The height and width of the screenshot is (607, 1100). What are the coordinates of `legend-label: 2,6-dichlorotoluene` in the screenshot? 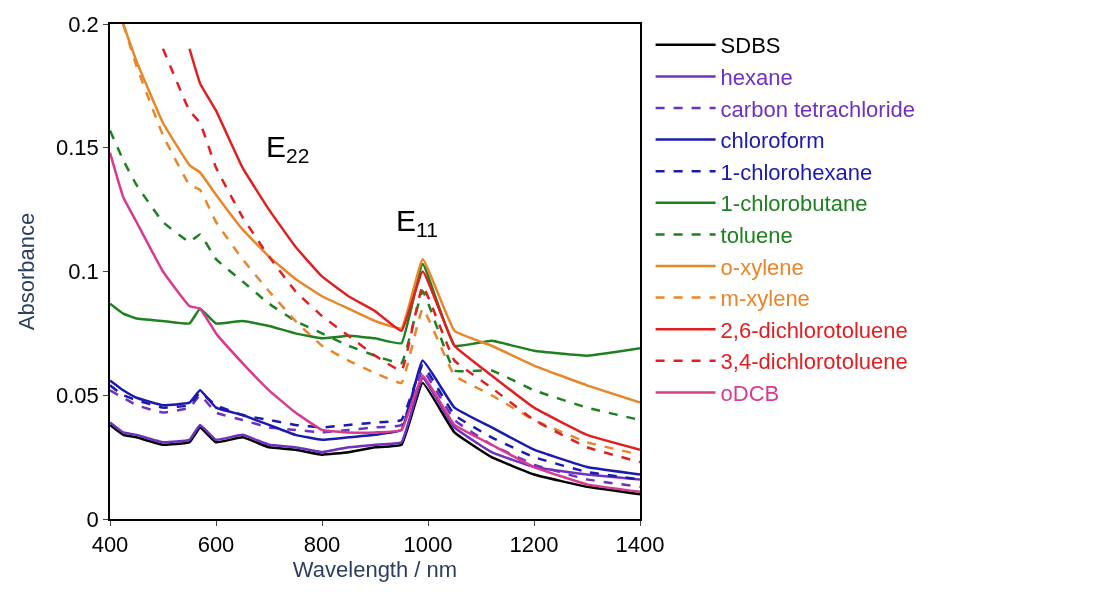 It's located at (814, 330).